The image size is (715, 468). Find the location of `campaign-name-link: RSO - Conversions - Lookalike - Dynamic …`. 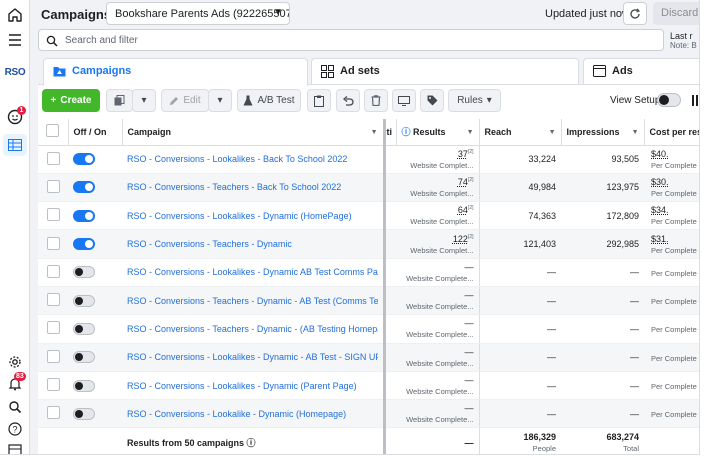

campaign-name-link: RSO - Conversions - Lookalike - Dynamic … is located at coordinates (237, 413).